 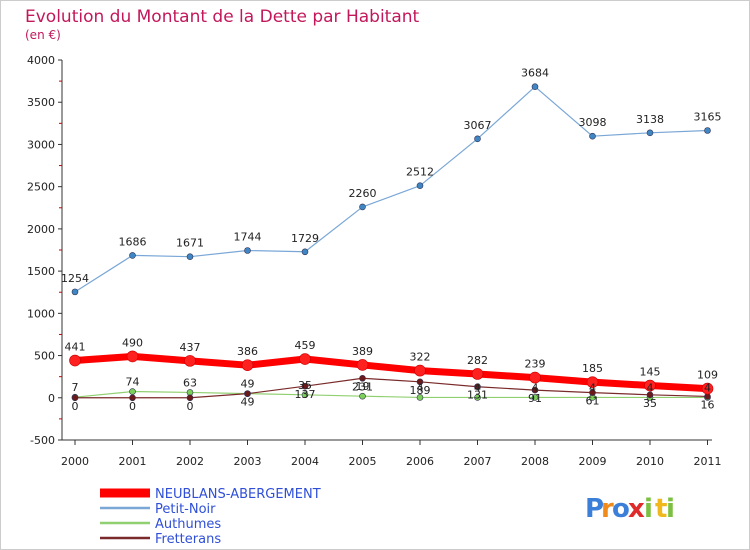 I want to click on x-tick-label: 2003, so click(x=248, y=461).